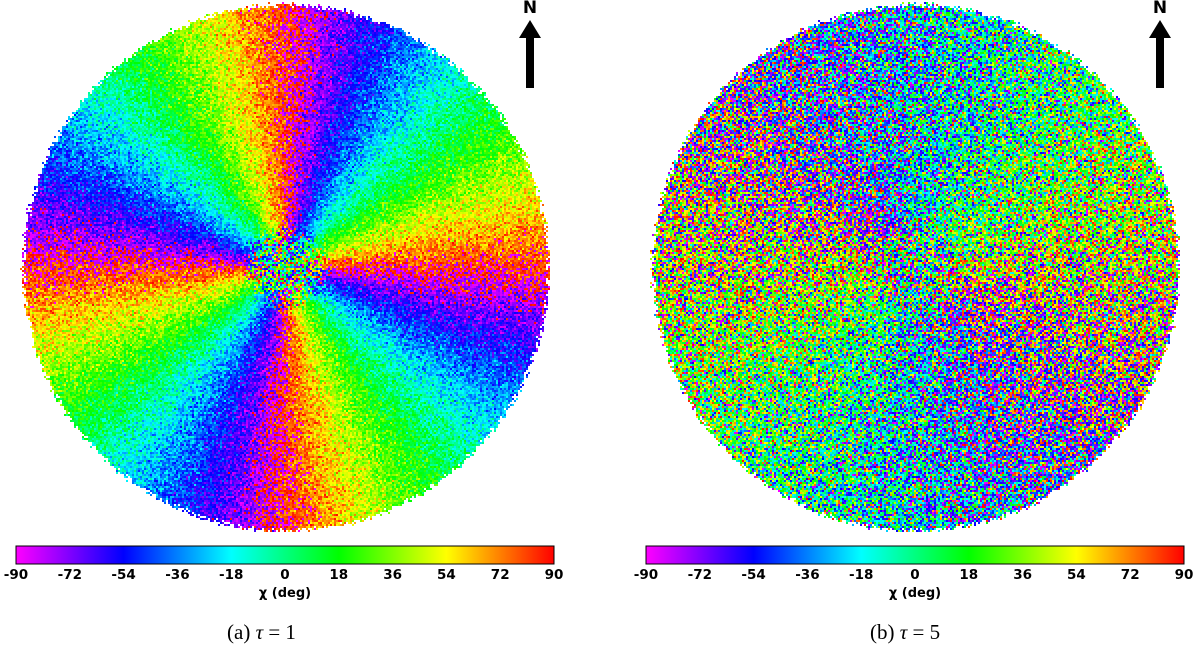  Describe the element at coordinates (924, 632) in the screenshot. I see `caption-value: = 5` at that location.